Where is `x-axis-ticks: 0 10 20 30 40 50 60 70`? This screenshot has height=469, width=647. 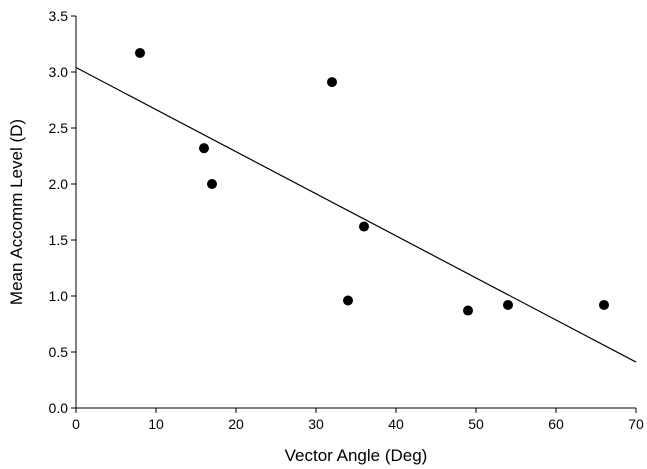
x-axis-ticks: 0 10 20 30 40 50 60 70 is located at coordinates (358, 420).